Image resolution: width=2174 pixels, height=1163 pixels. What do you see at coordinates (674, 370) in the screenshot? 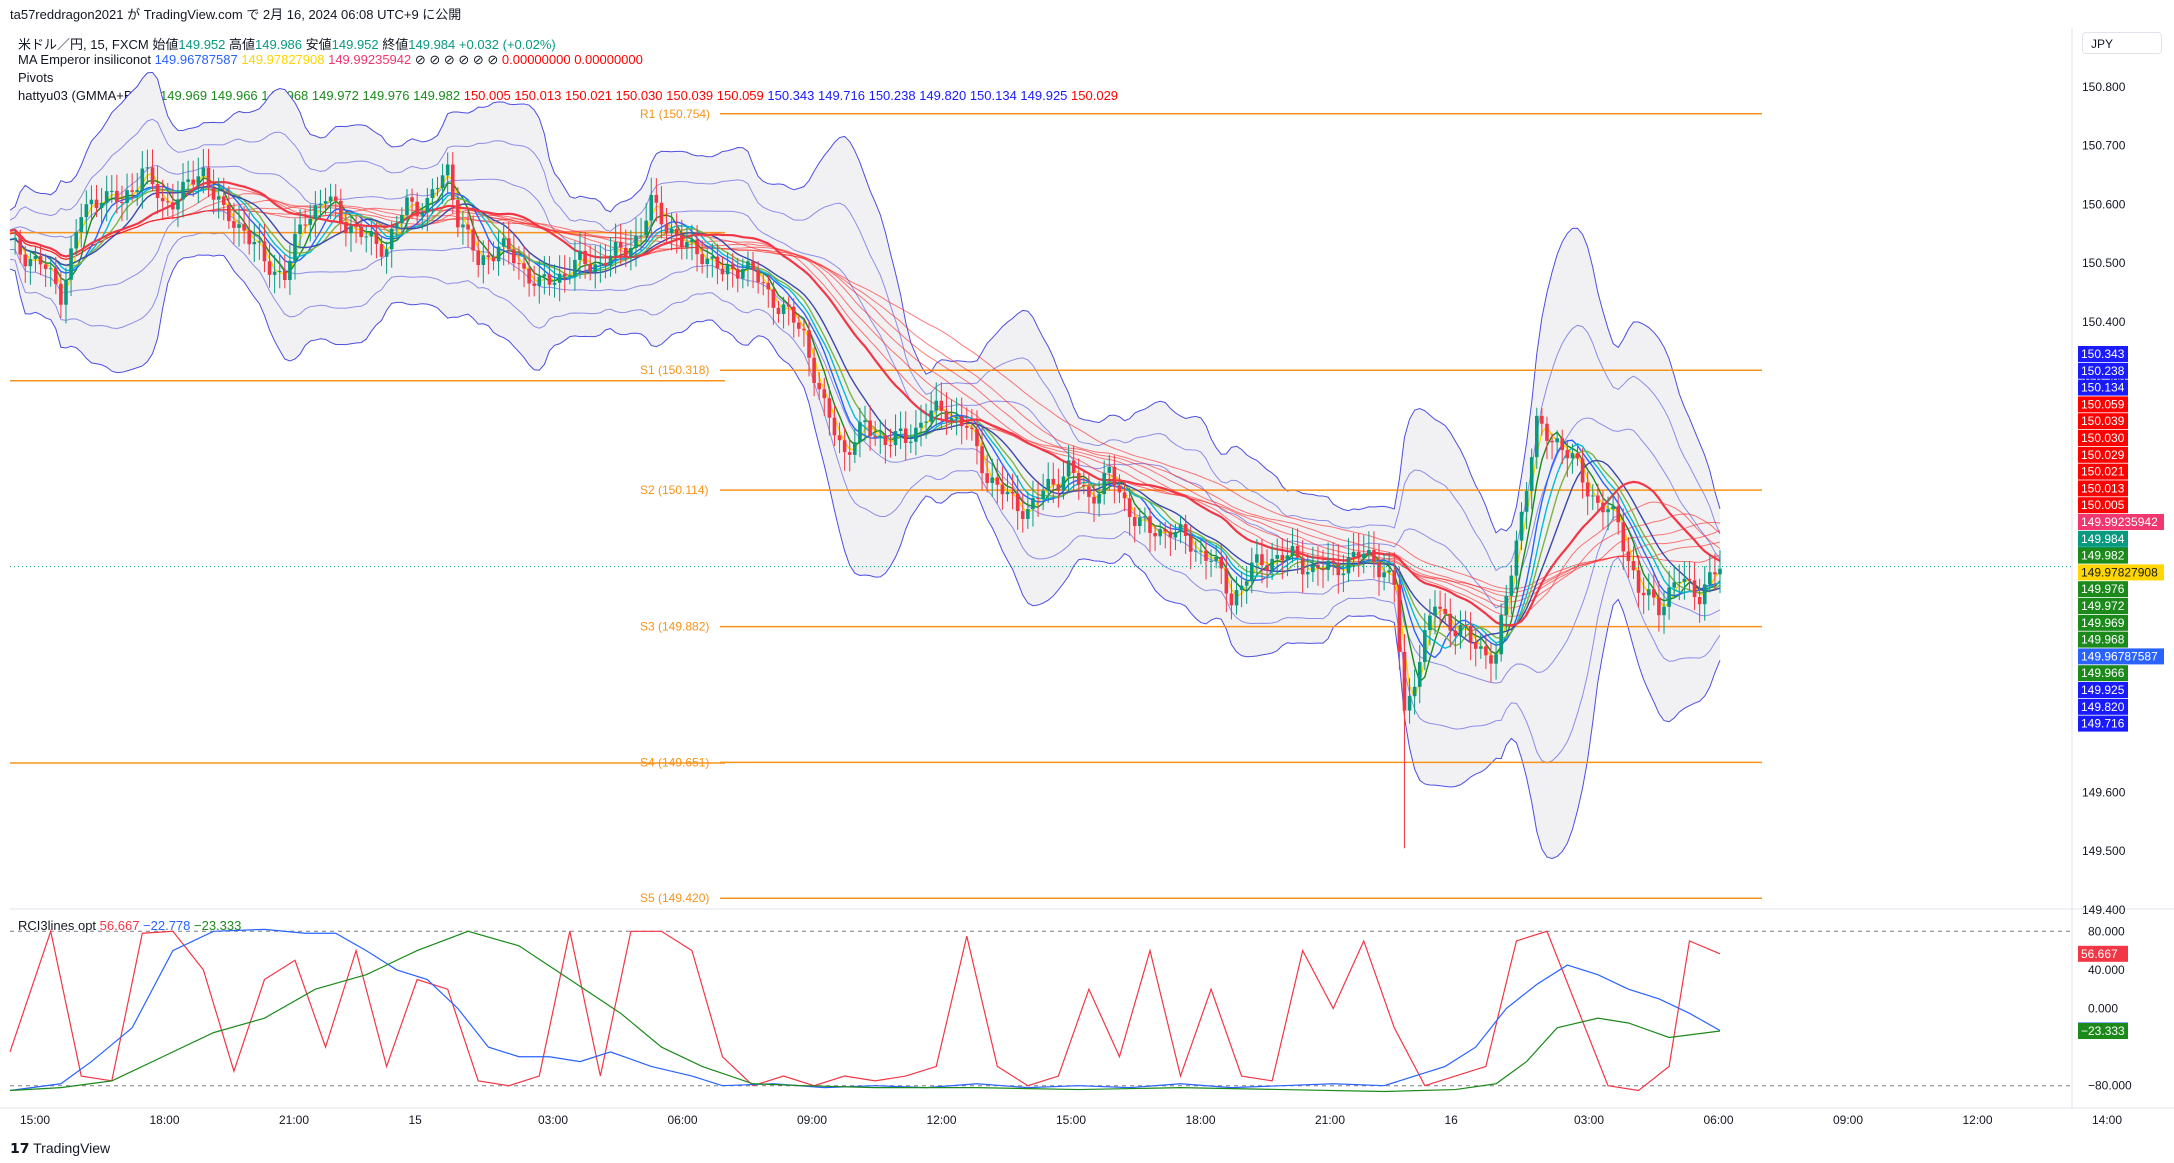
I see `pivot-label: S1 (150.318)` at bounding box center [674, 370].